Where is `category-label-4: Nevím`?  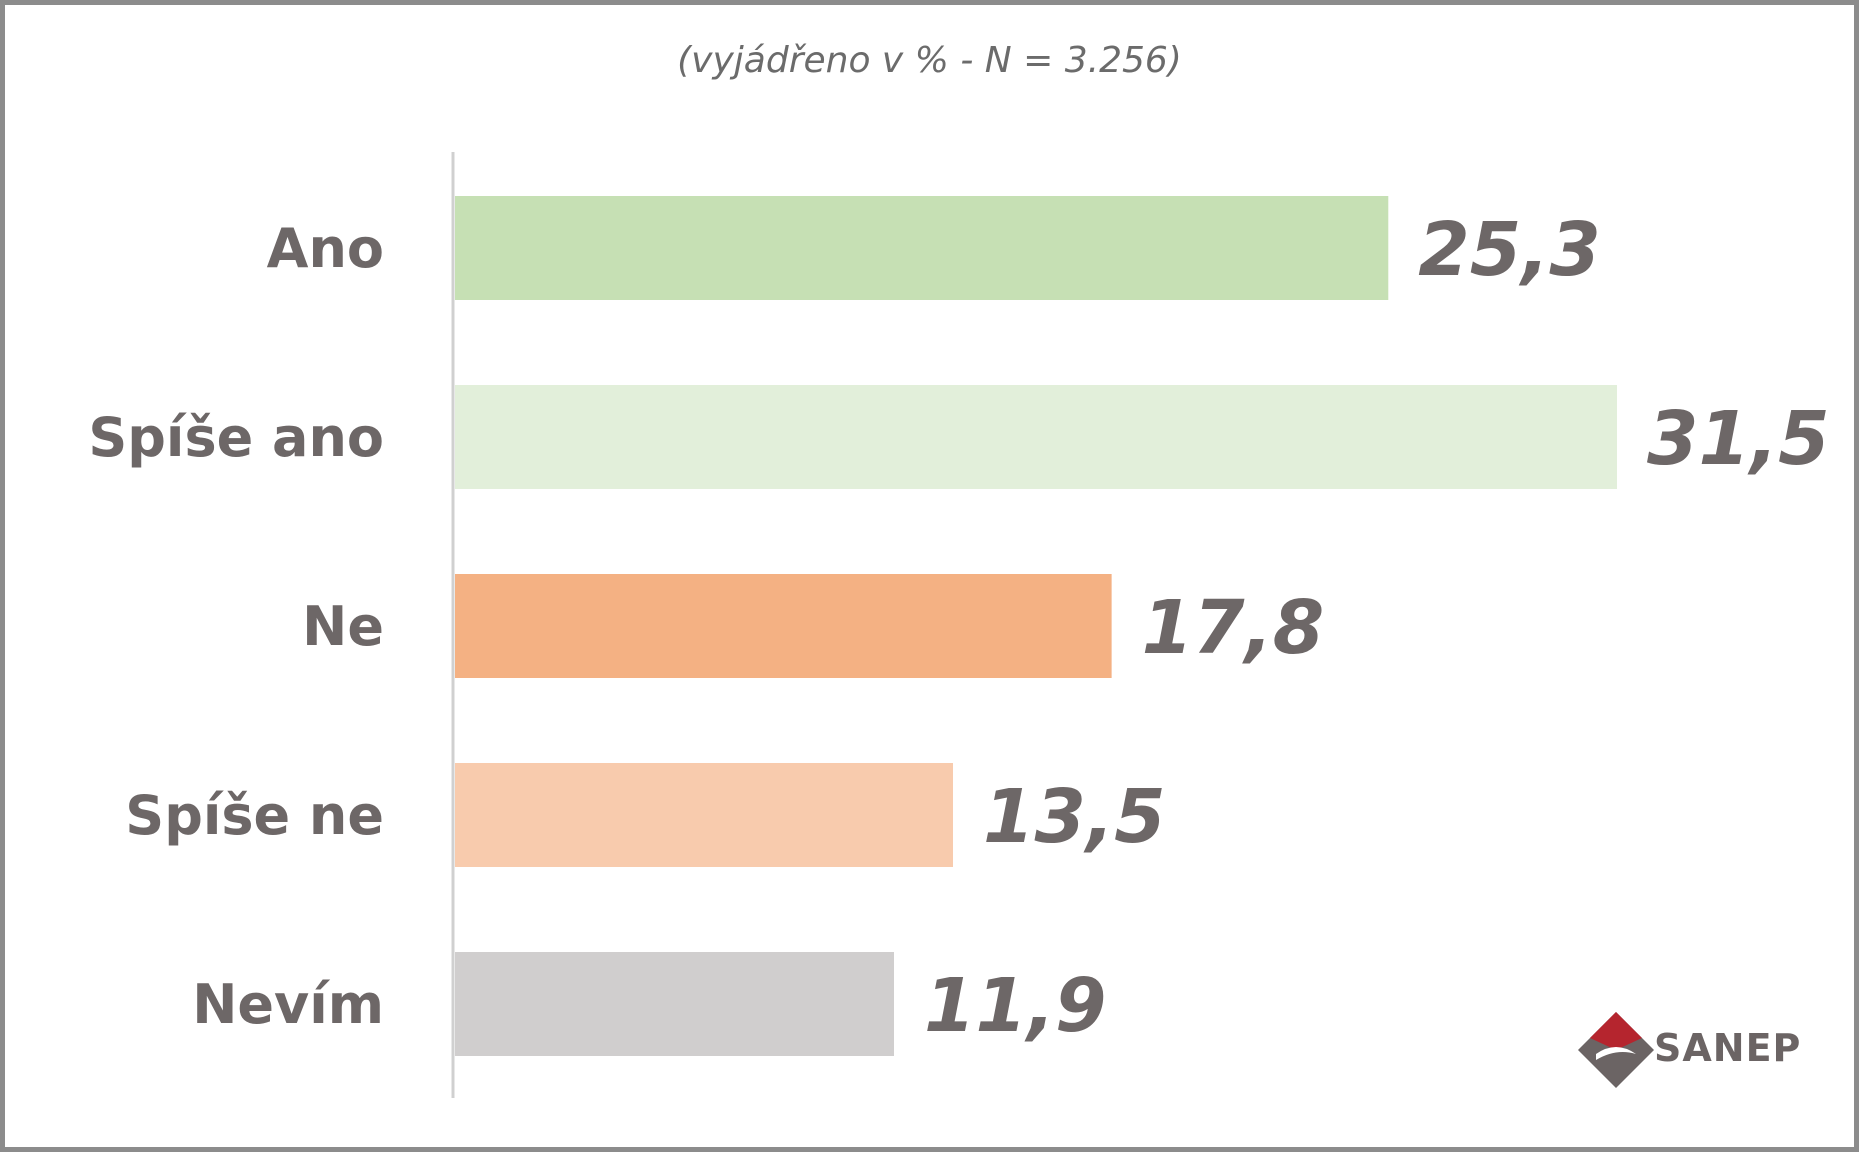 category-label-4: Nevím is located at coordinates (288, 1004).